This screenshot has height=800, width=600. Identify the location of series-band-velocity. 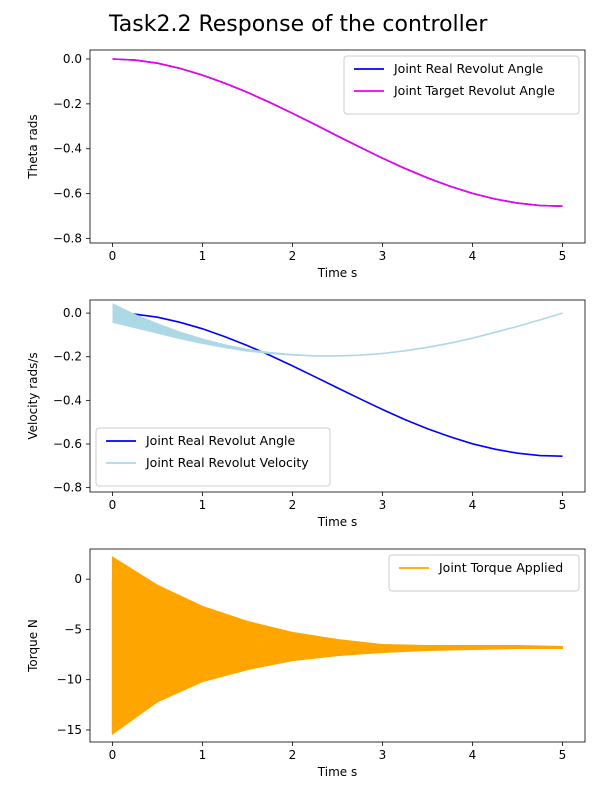
(337, 330).